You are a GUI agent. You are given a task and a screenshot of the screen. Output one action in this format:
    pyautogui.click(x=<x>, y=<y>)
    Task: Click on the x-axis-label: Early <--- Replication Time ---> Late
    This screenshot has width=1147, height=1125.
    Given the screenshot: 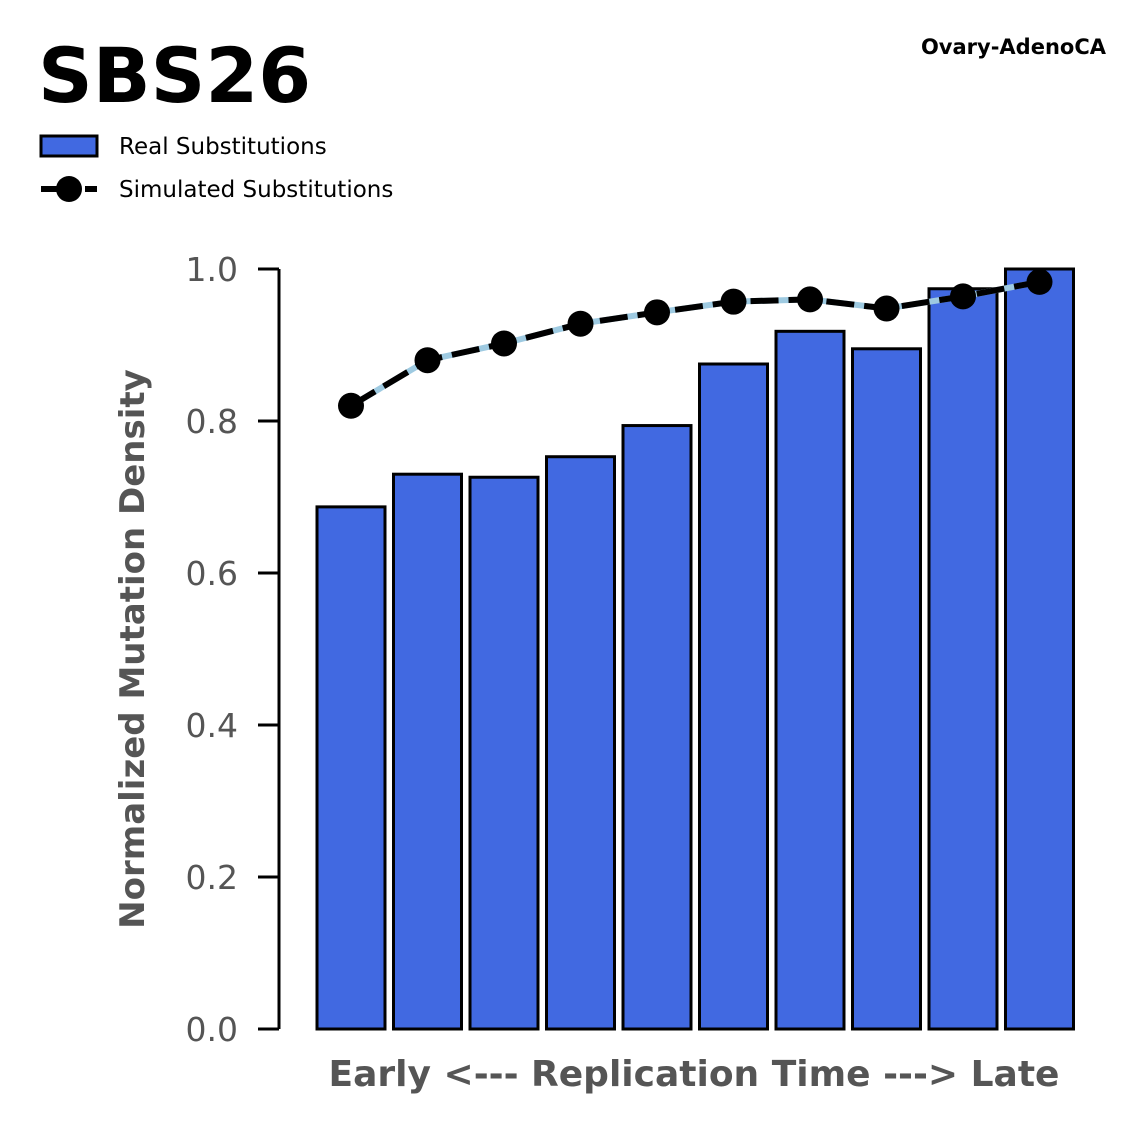 What is the action you would take?
    pyautogui.click(x=694, y=1074)
    